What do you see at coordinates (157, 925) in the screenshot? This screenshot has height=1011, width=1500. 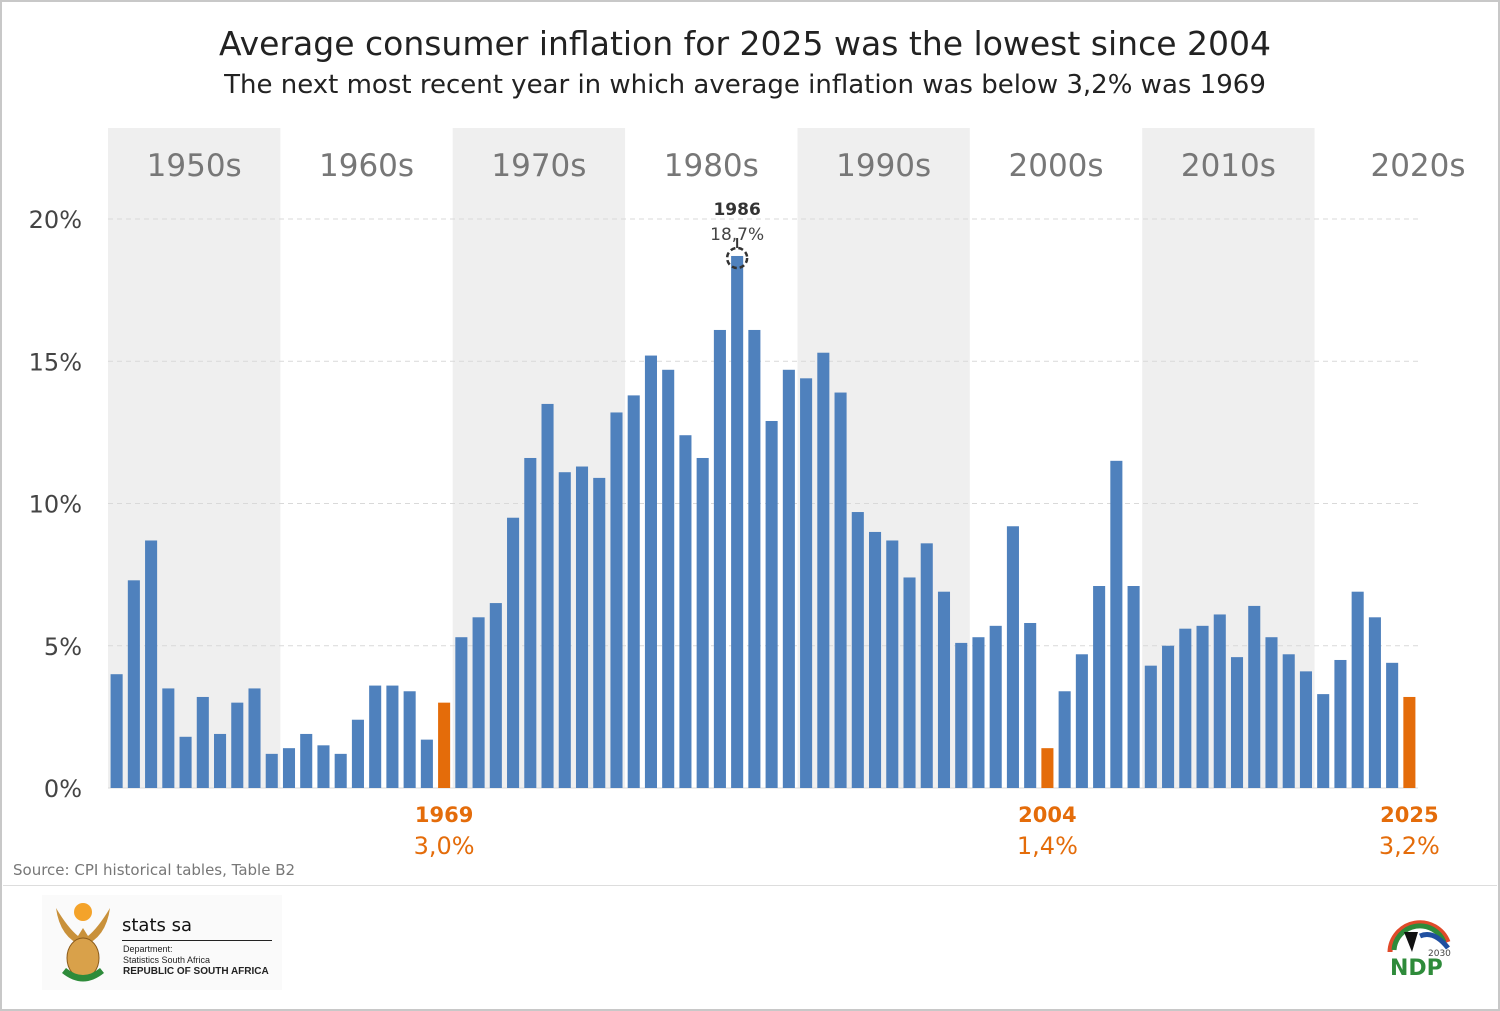 I see `brand-name: stats sa` at bounding box center [157, 925].